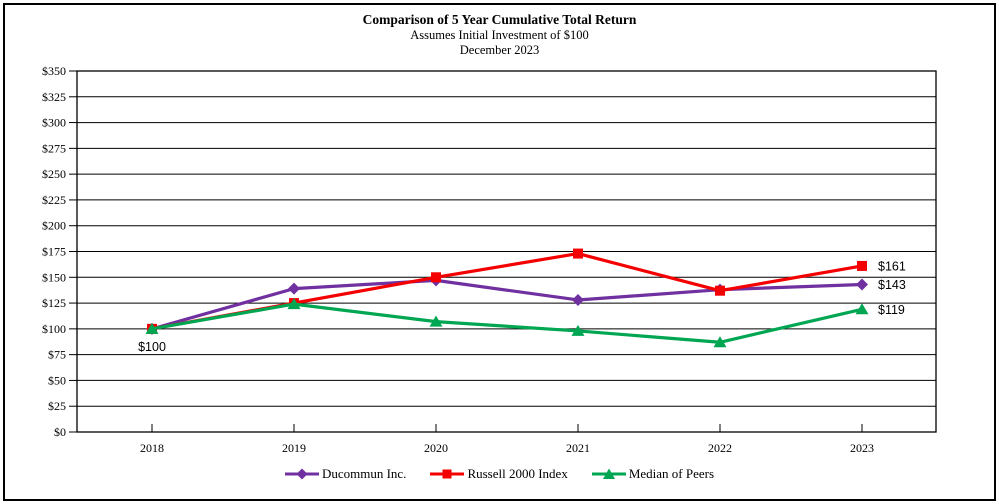 The height and width of the screenshot is (504, 999). Describe the element at coordinates (436, 448) in the screenshot. I see `x-tick-label: 2020` at that location.